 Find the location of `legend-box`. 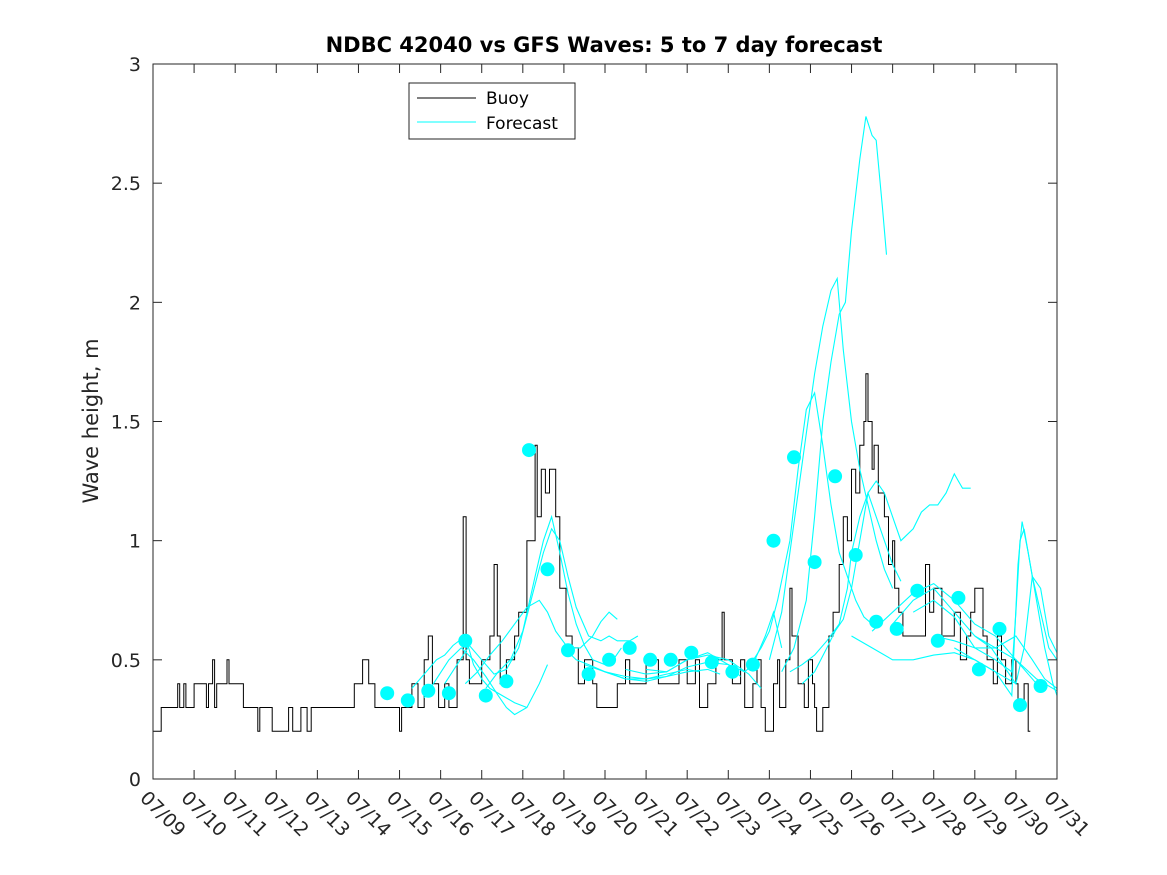

legend-box is located at coordinates (492, 111).